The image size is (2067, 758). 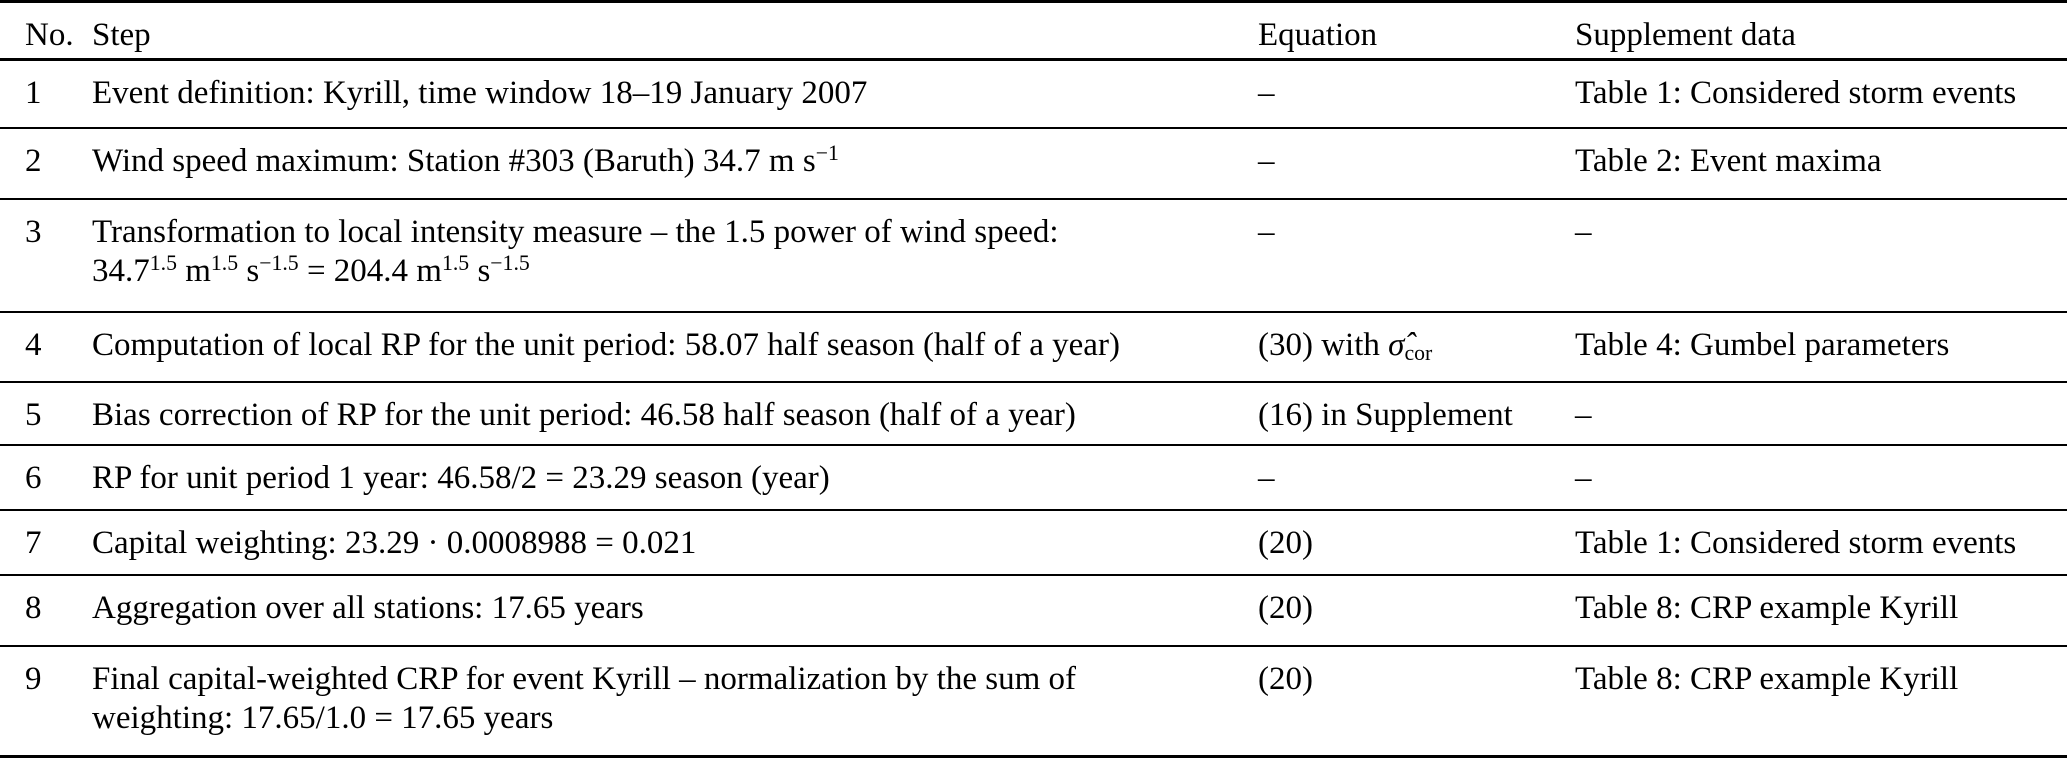 I want to click on cell-no: 6, so click(x=33, y=477).